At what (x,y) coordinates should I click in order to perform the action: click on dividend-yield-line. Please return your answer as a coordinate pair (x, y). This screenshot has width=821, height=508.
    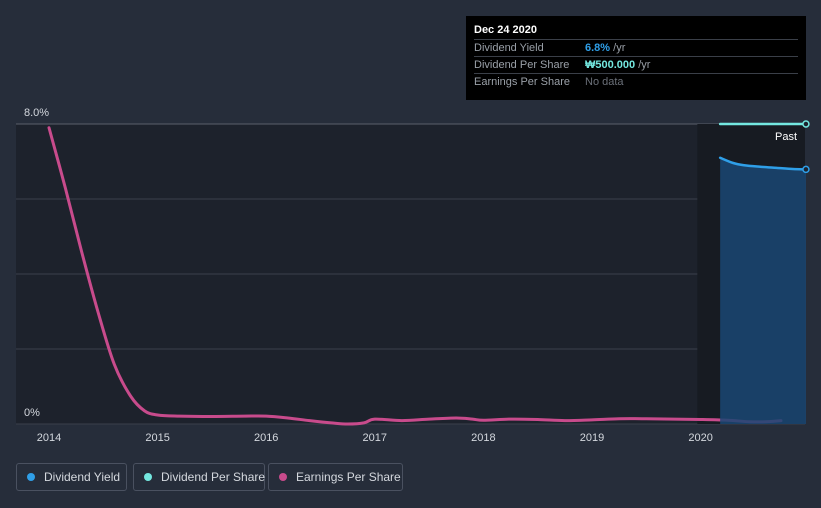
    Looking at the image, I should click on (763, 163).